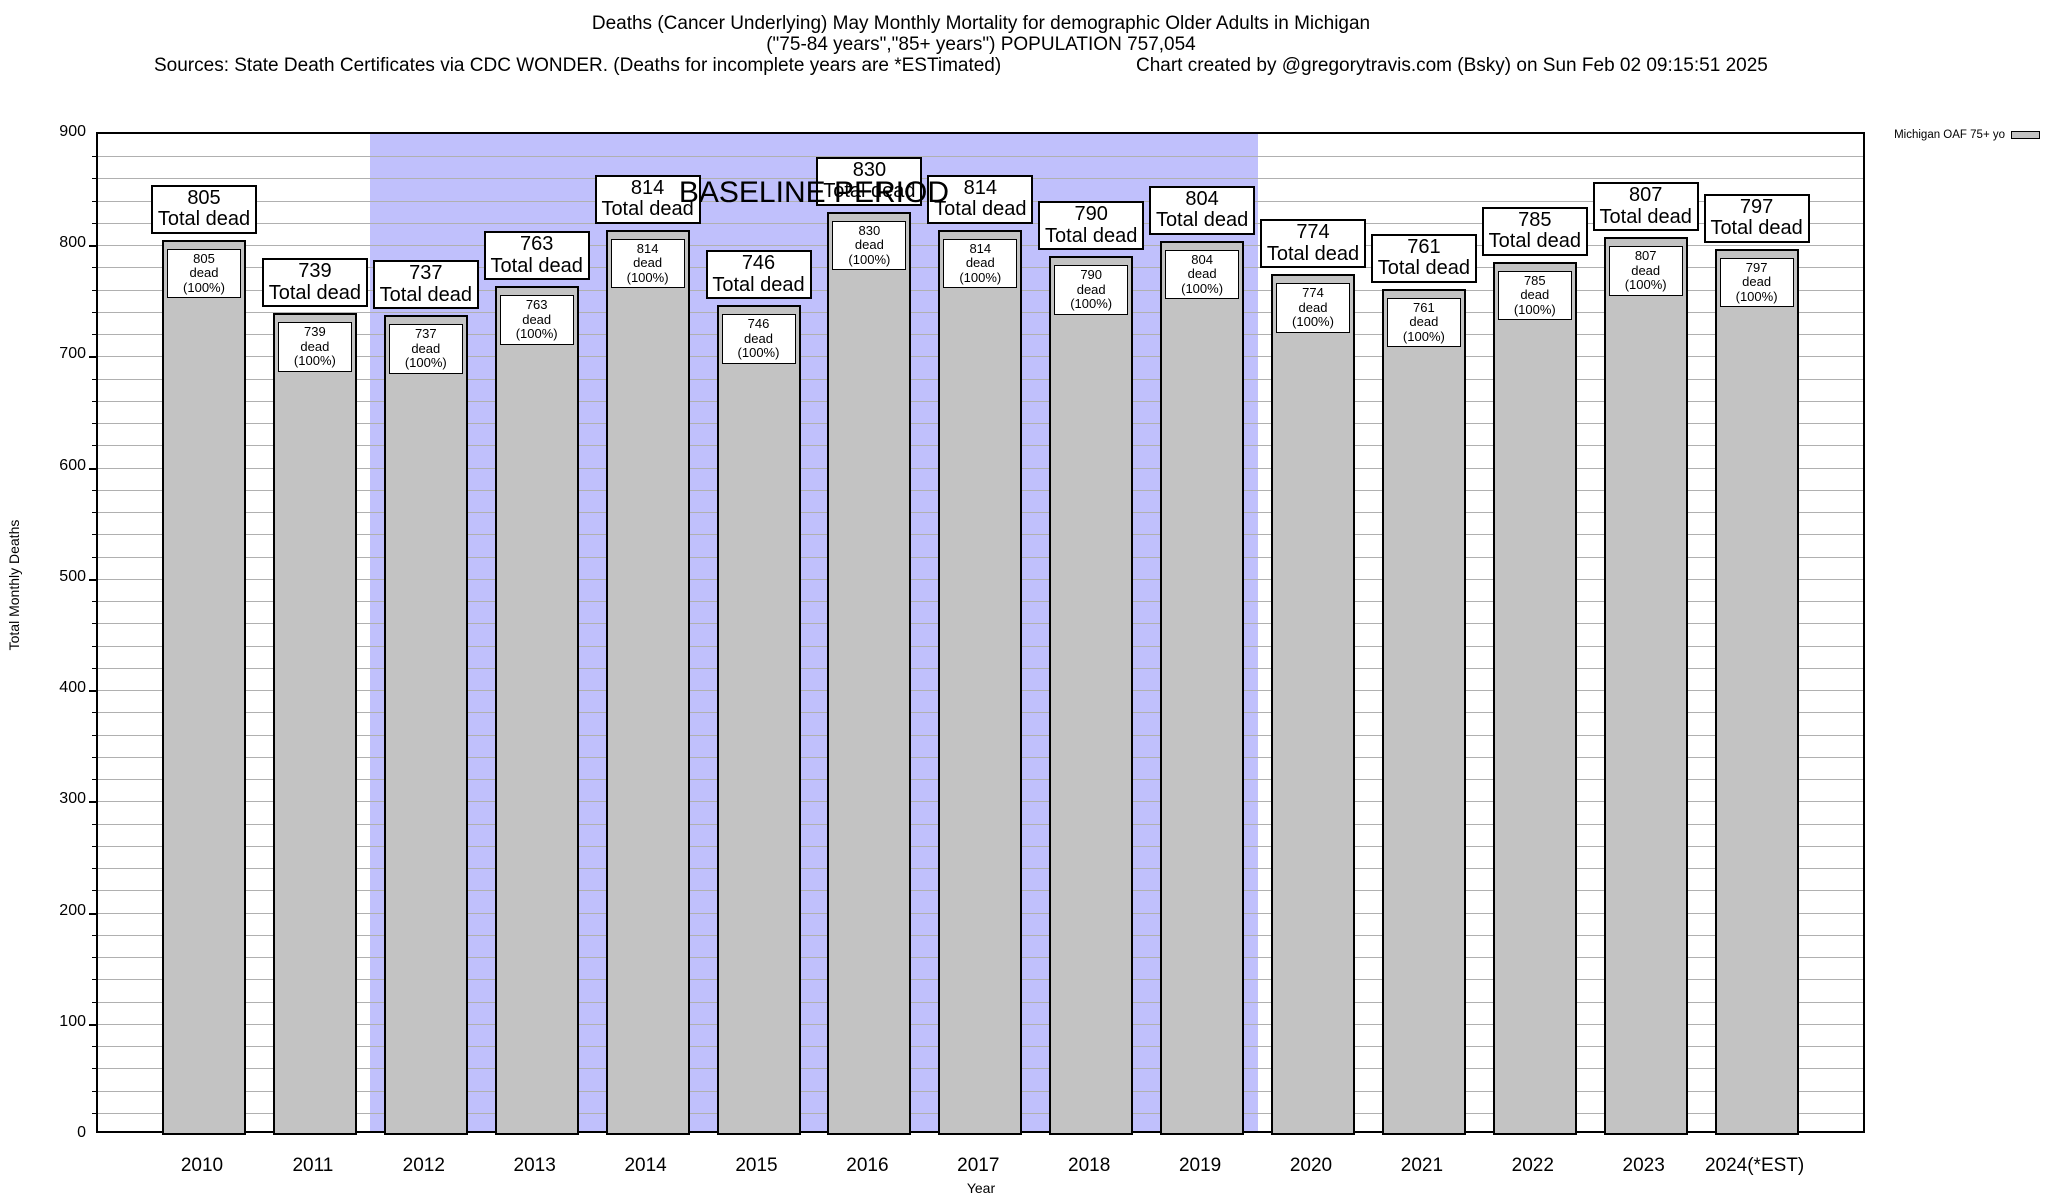 This screenshot has height=1200, width=2048. I want to click on bar-inner-label-2017: 814 dead (100%), so click(980, 263).